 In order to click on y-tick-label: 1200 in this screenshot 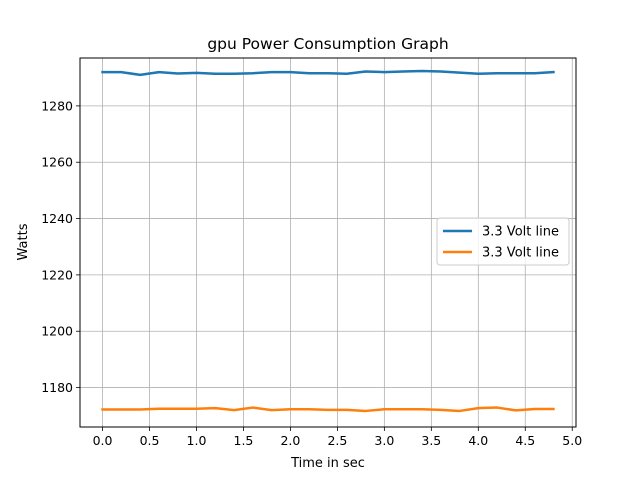, I will do `click(57, 331)`.